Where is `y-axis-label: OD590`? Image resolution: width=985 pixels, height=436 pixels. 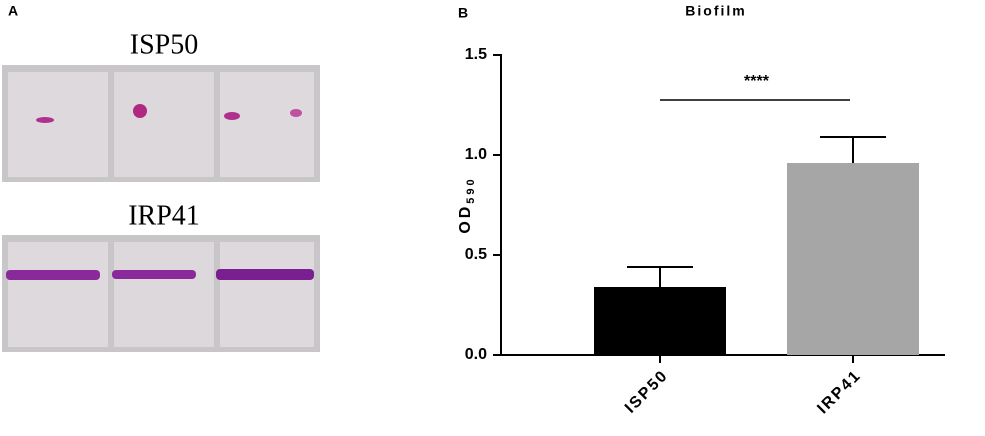 y-axis-label: OD590 is located at coordinates (467, 204).